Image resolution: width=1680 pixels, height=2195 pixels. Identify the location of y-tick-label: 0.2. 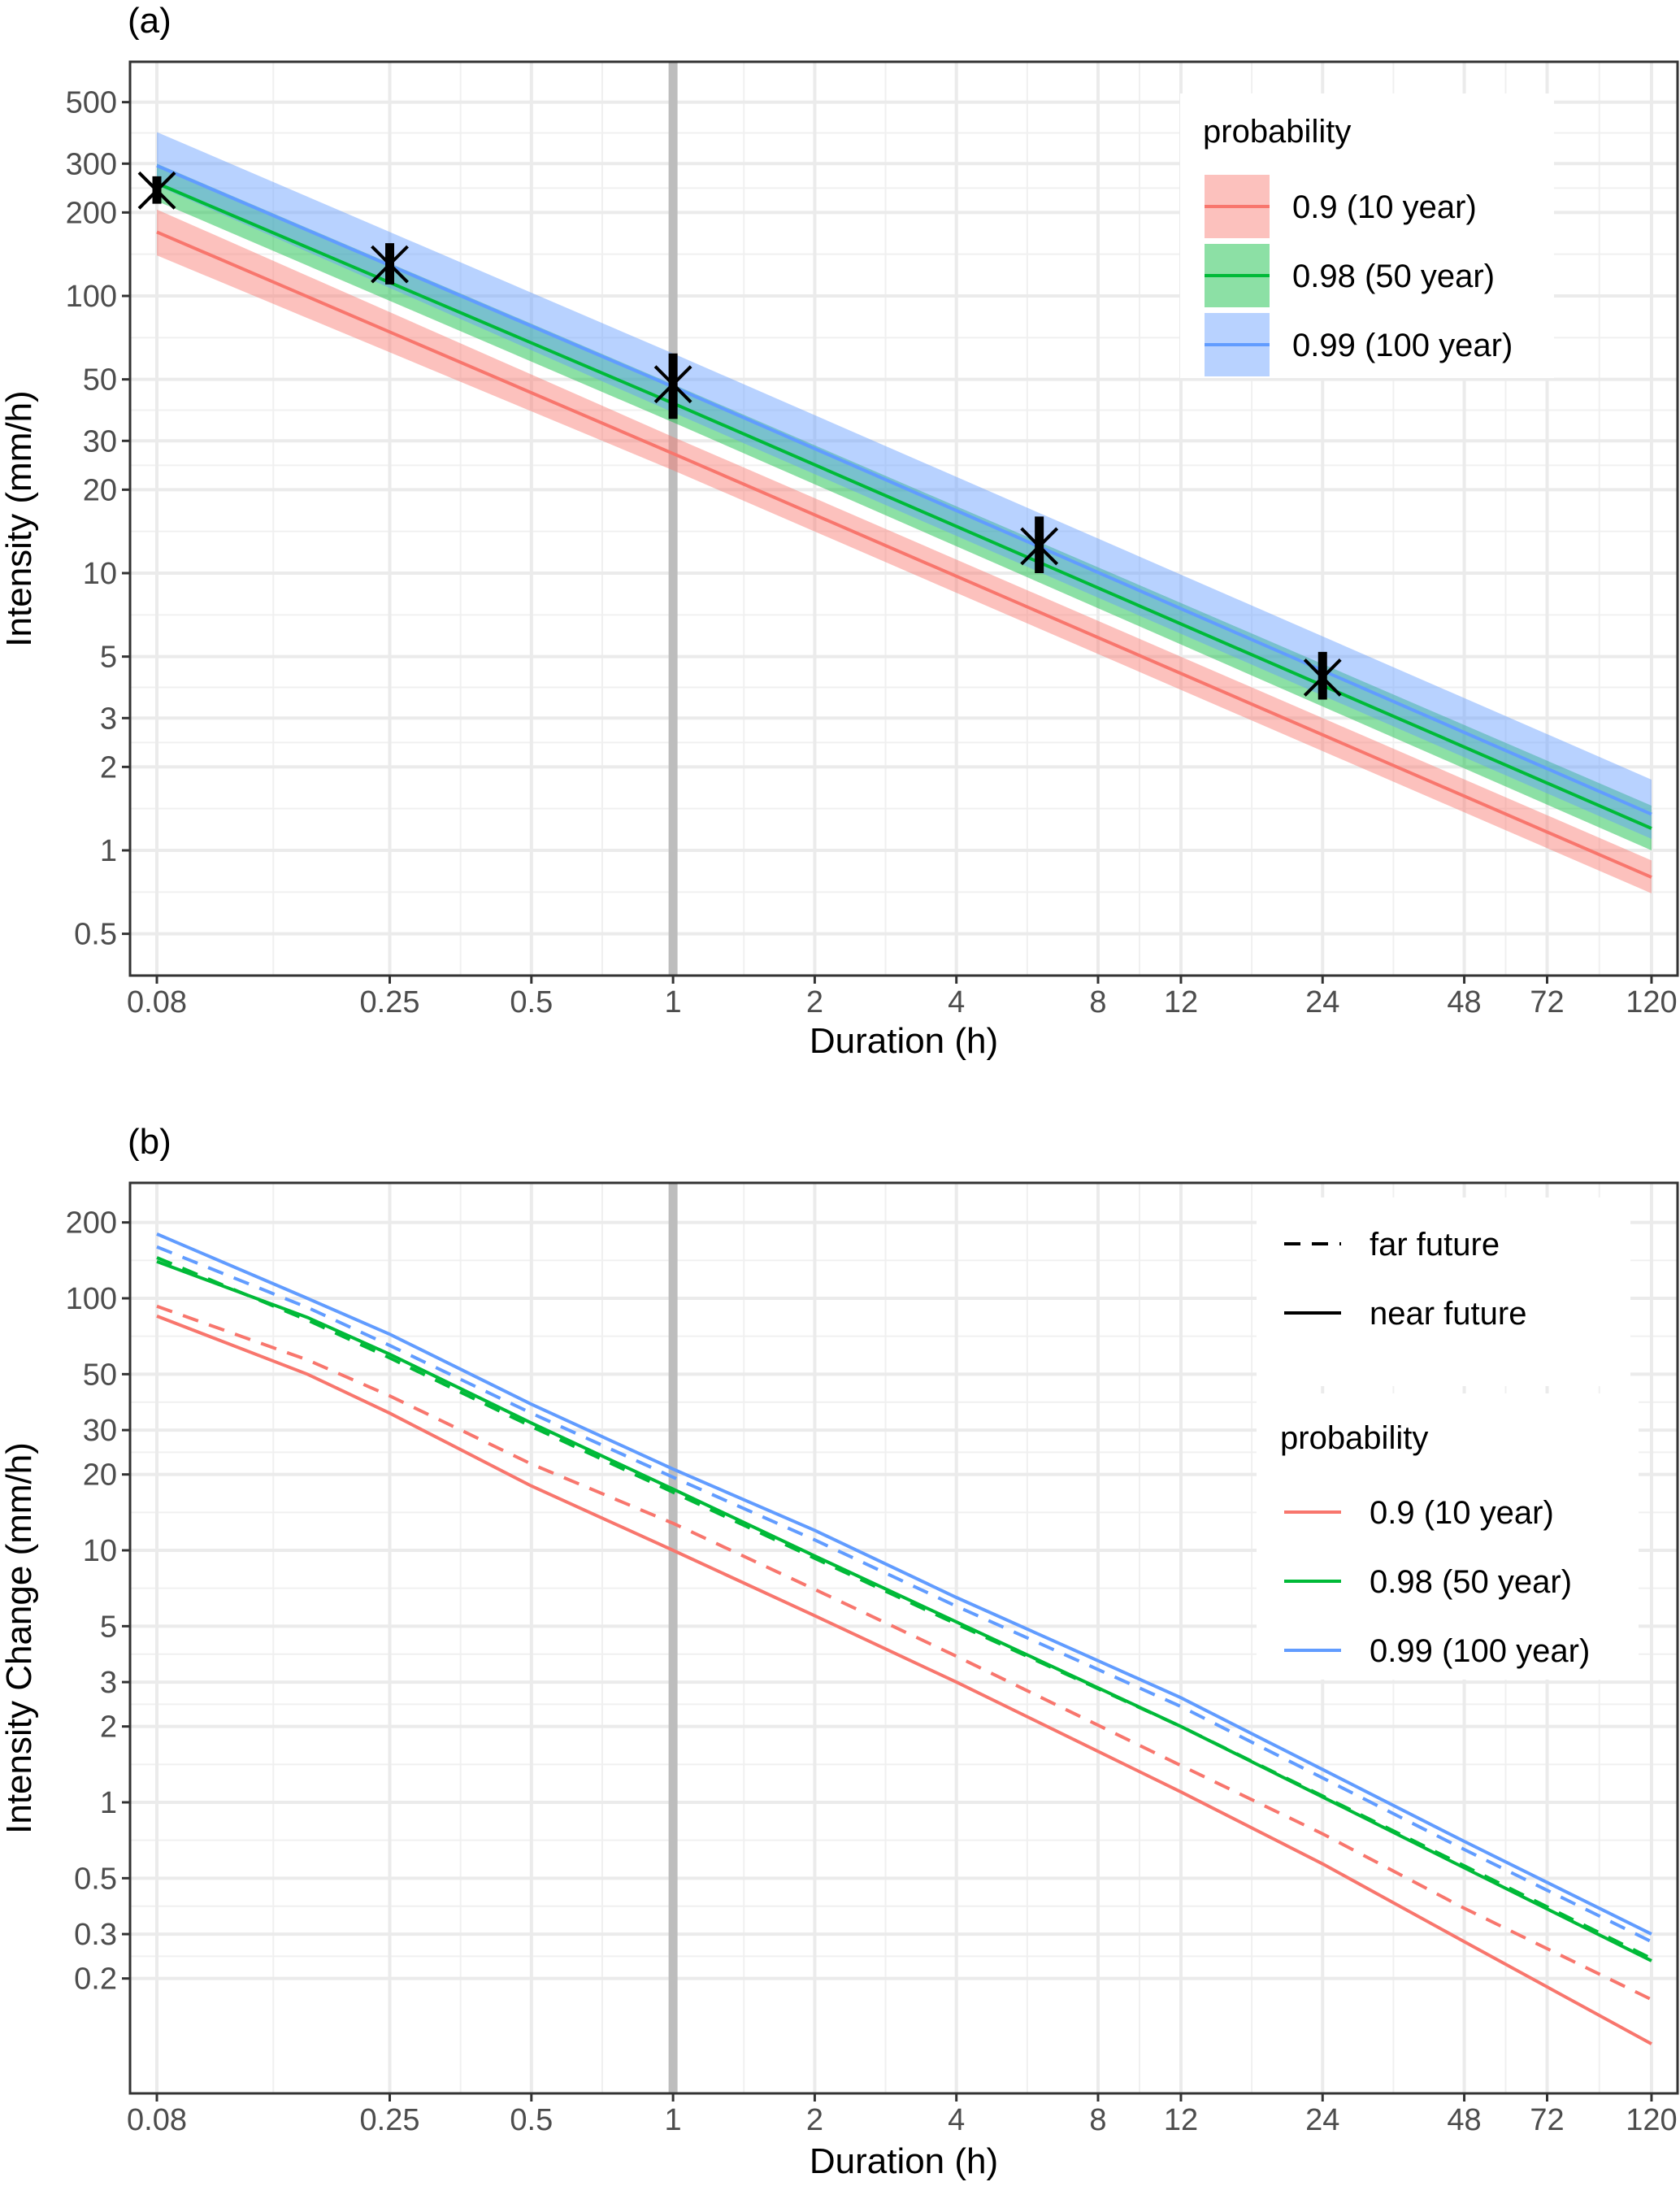
(96, 1980).